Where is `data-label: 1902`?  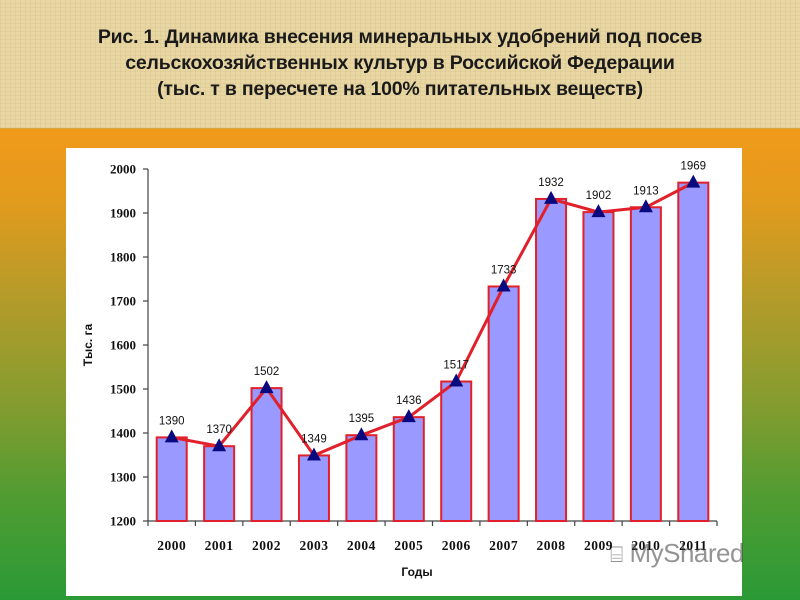 data-label: 1902 is located at coordinates (599, 196).